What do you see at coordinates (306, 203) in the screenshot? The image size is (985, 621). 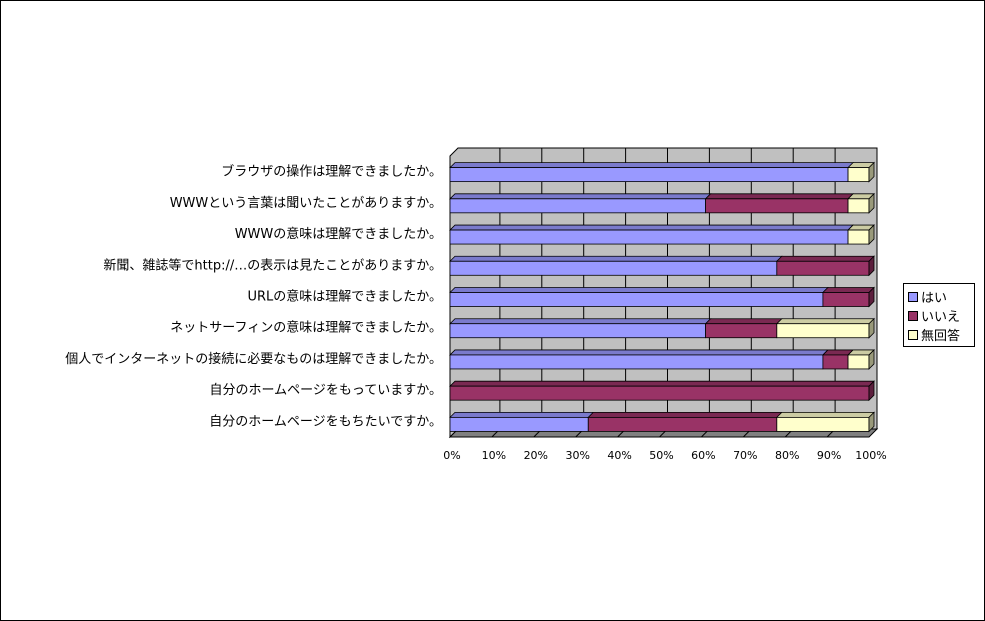 I see `category-label: WWWという言葉は聞いたことがありますか。` at bounding box center [306, 203].